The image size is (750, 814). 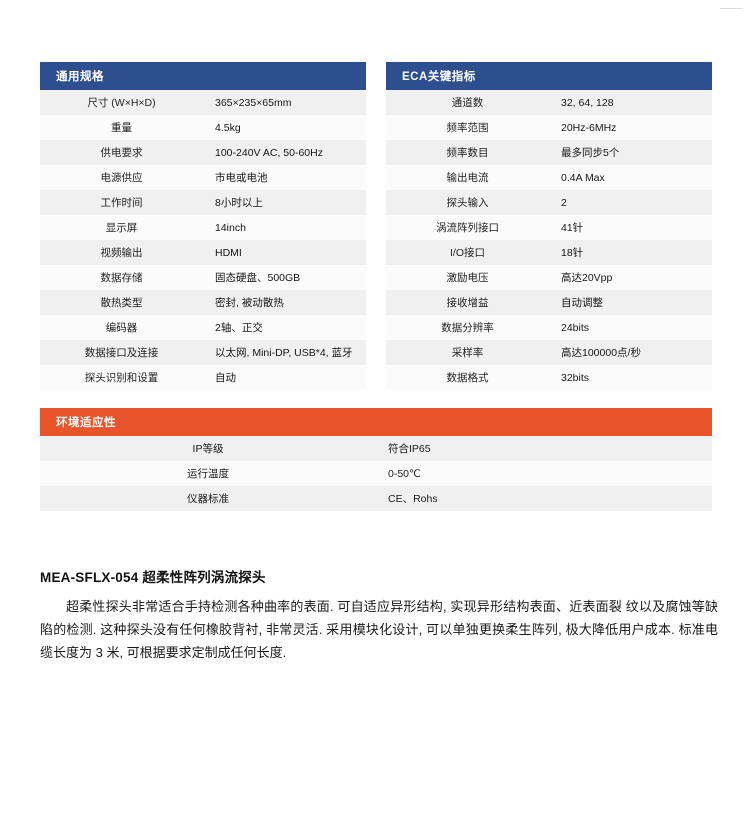 What do you see at coordinates (731, 8) in the screenshot?
I see `page-edge-mark` at bounding box center [731, 8].